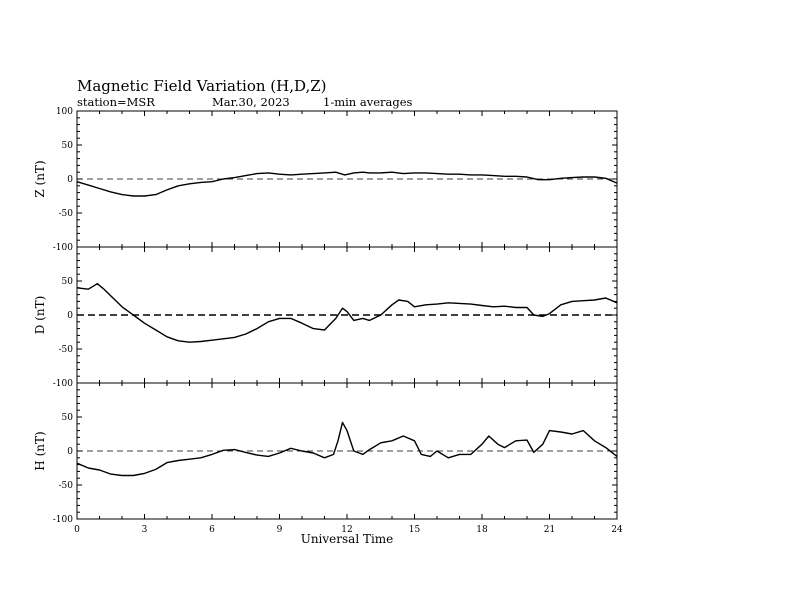 The image size is (792, 612). I want to click on data-line-h, so click(347, 449).